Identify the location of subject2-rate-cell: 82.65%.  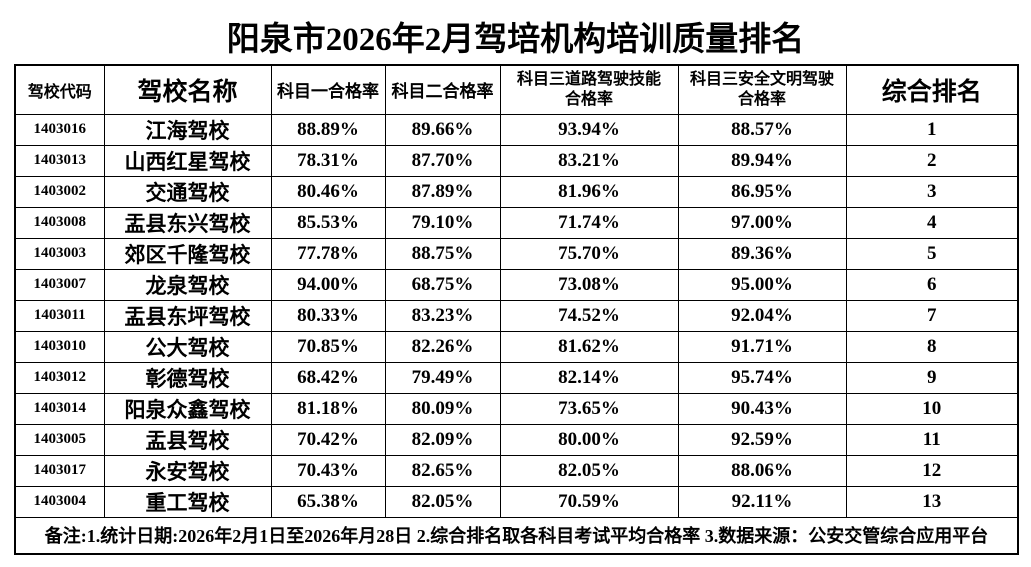
(442, 470).